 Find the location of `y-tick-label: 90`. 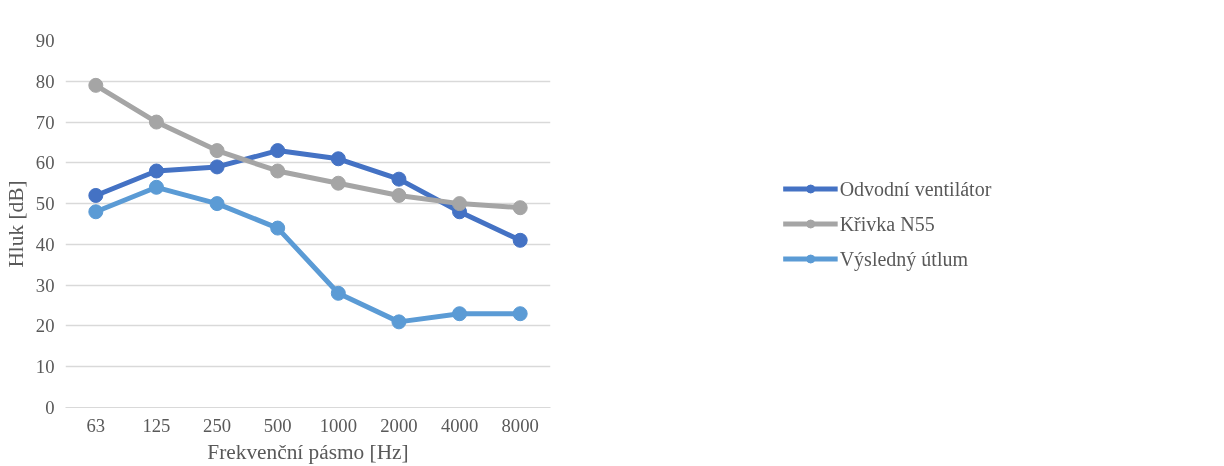

y-tick-label: 90 is located at coordinates (45, 40).